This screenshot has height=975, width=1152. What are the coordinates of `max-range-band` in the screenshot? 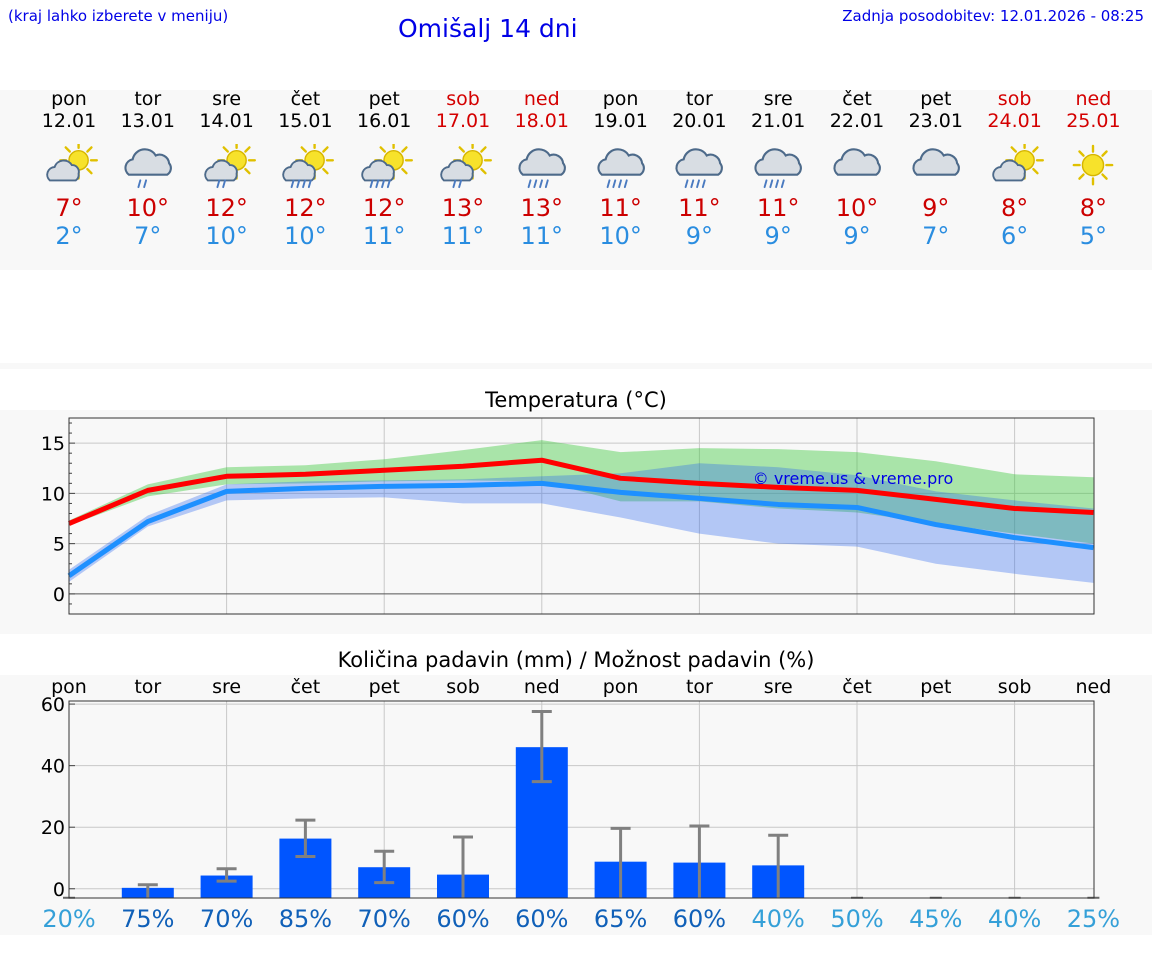 It's located at (581, 492).